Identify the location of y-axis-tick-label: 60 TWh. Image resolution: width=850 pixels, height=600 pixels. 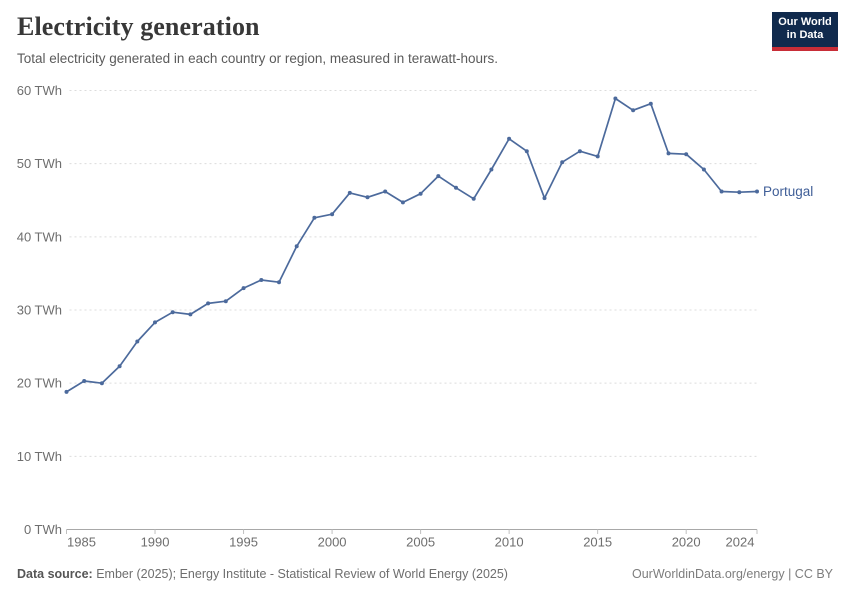
(39, 90).